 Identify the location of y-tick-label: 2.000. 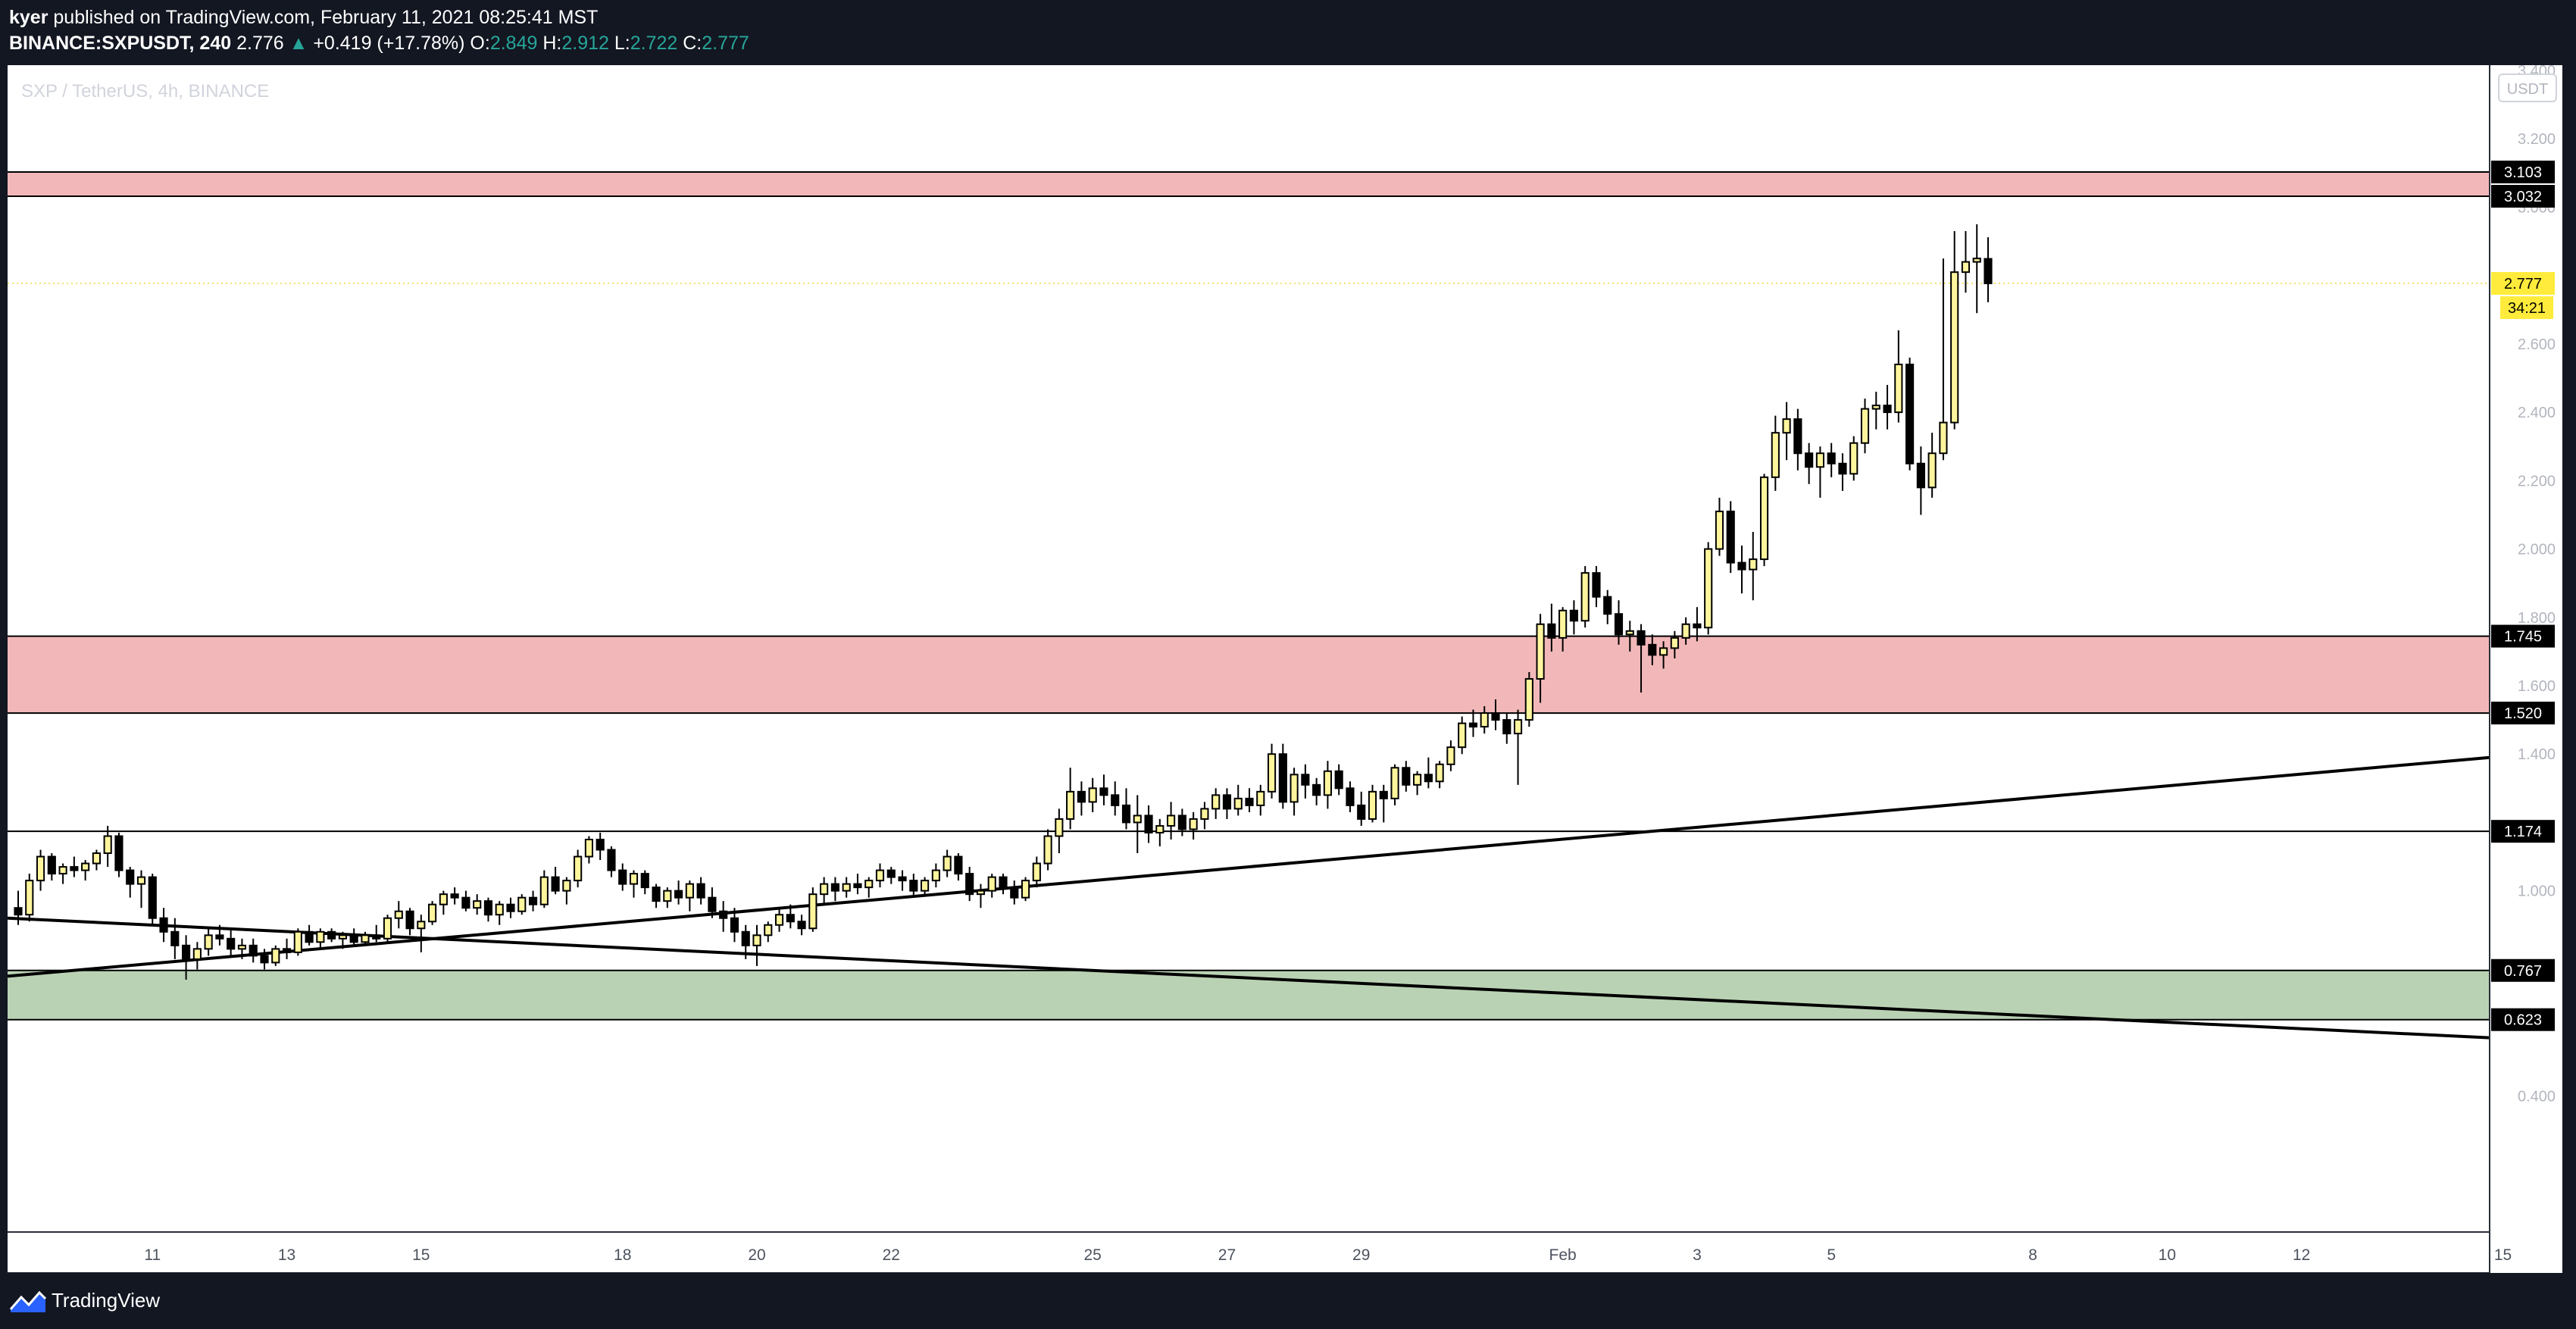
(2537, 550).